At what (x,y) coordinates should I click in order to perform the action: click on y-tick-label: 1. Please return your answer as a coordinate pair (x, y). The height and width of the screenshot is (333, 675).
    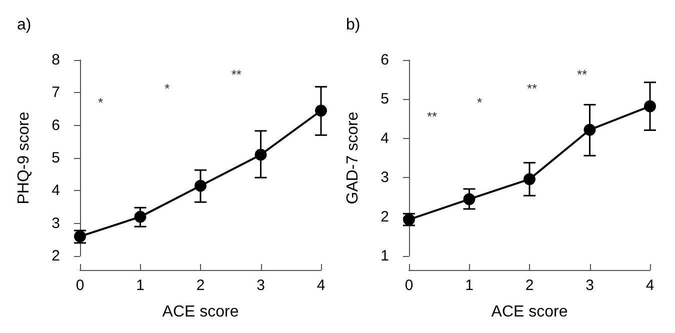
    Looking at the image, I should click on (384, 256).